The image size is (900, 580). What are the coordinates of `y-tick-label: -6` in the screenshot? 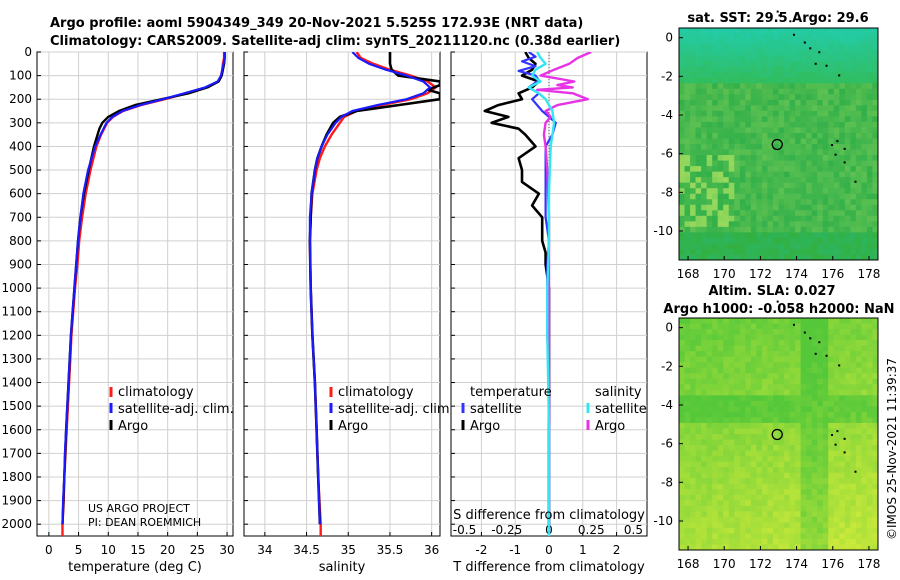 It's located at (667, 444).